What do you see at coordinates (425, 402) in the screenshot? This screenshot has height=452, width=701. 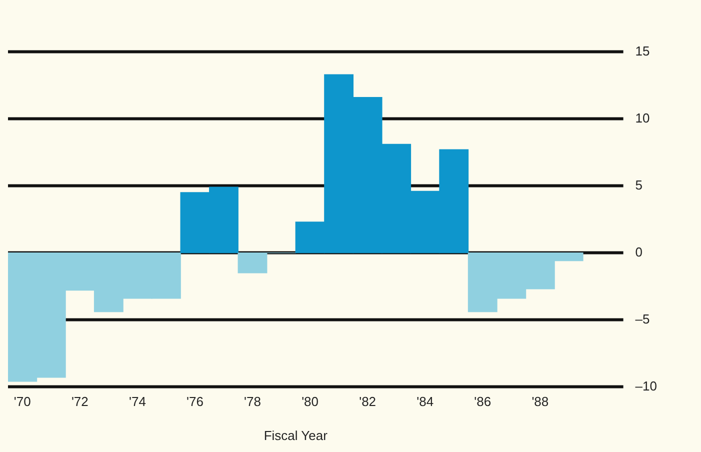 I see `x-tick-label: '84` at bounding box center [425, 402].